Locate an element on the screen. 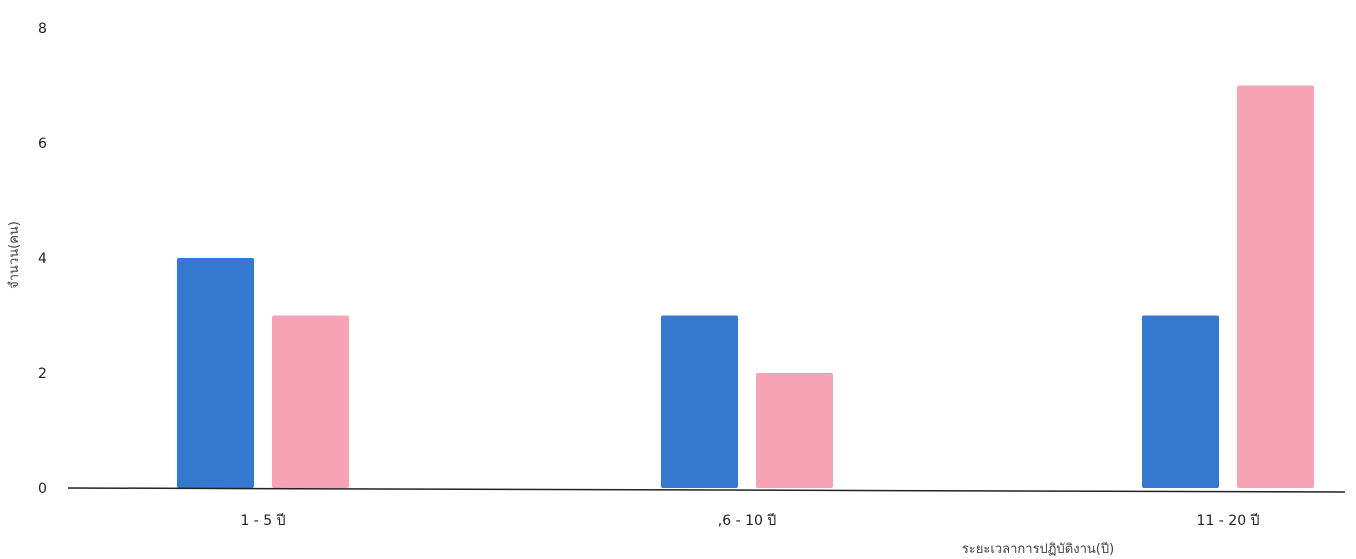 The image size is (1356, 559). bar-series2-cat3 is located at coordinates (1275, 286).